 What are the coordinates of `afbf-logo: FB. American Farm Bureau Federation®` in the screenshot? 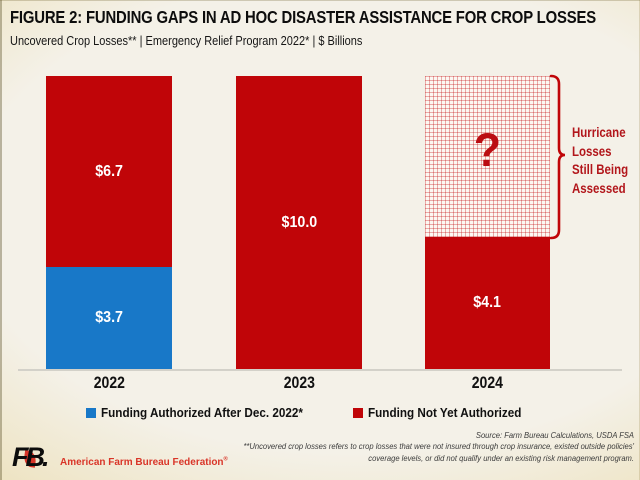 It's located at (124, 457).